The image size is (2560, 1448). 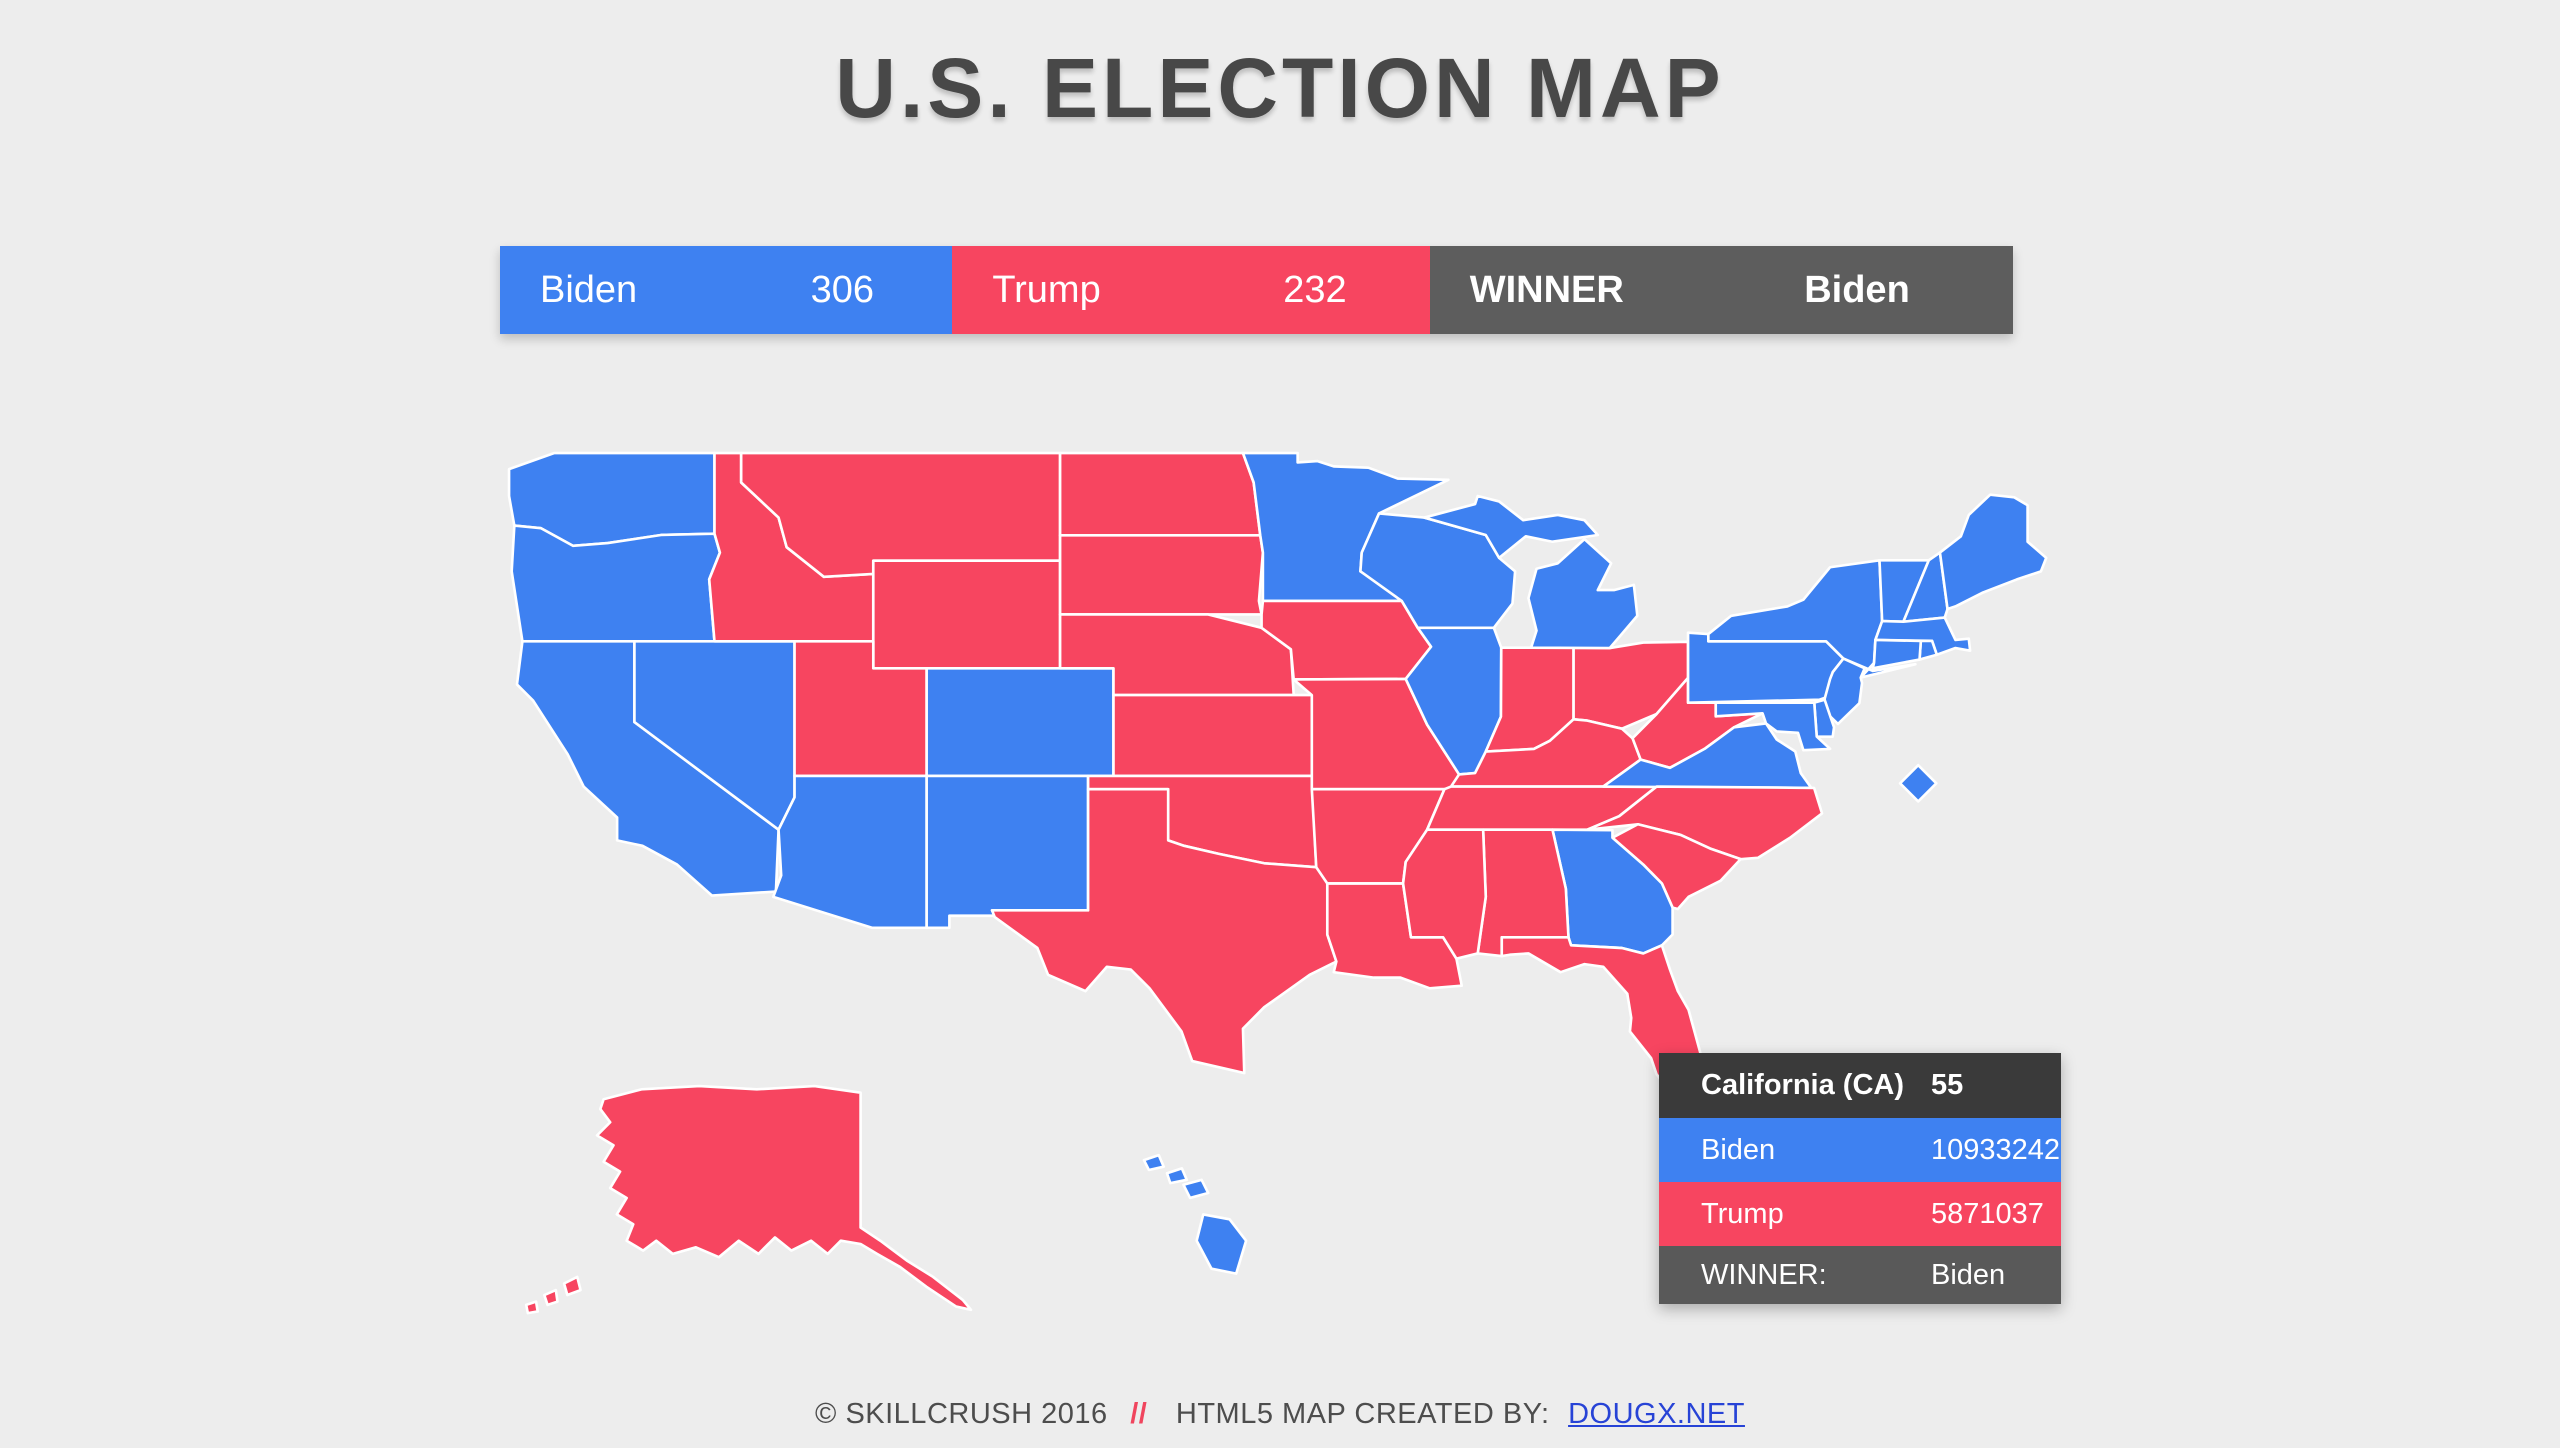 I want to click on state-CT, so click(x=1897, y=654).